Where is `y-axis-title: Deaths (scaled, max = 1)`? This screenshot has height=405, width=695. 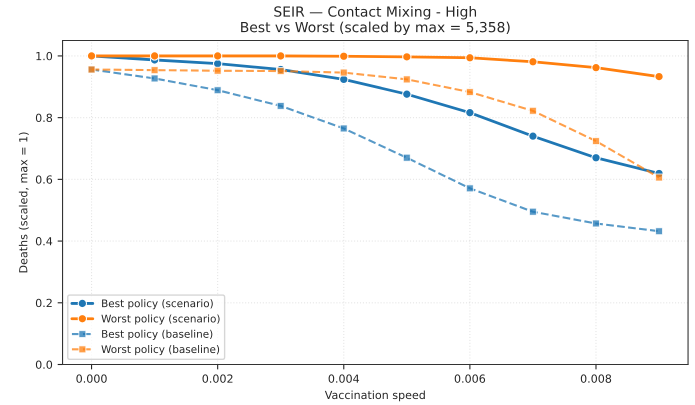
y-axis-title: Deaths (scaled, max = 1) is located at coordinates (23, 202).